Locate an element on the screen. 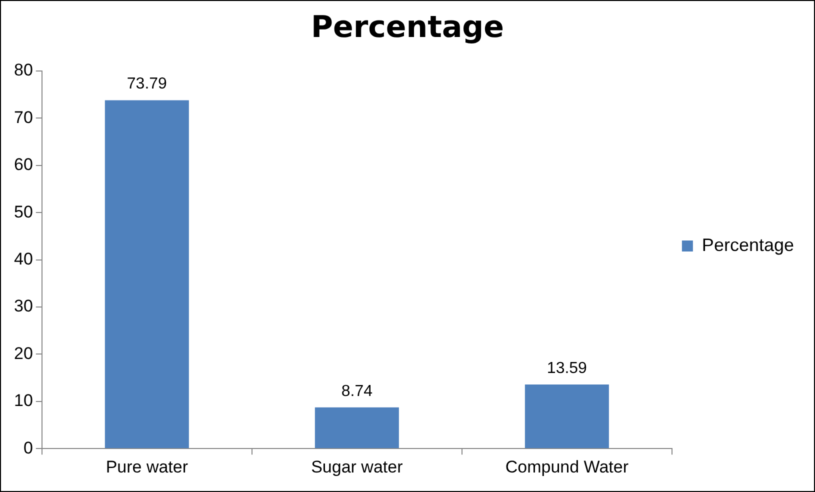 The height and width of the screenshot is (492, 815). y-tick-label: 20 is located at coordinates (23, 353).